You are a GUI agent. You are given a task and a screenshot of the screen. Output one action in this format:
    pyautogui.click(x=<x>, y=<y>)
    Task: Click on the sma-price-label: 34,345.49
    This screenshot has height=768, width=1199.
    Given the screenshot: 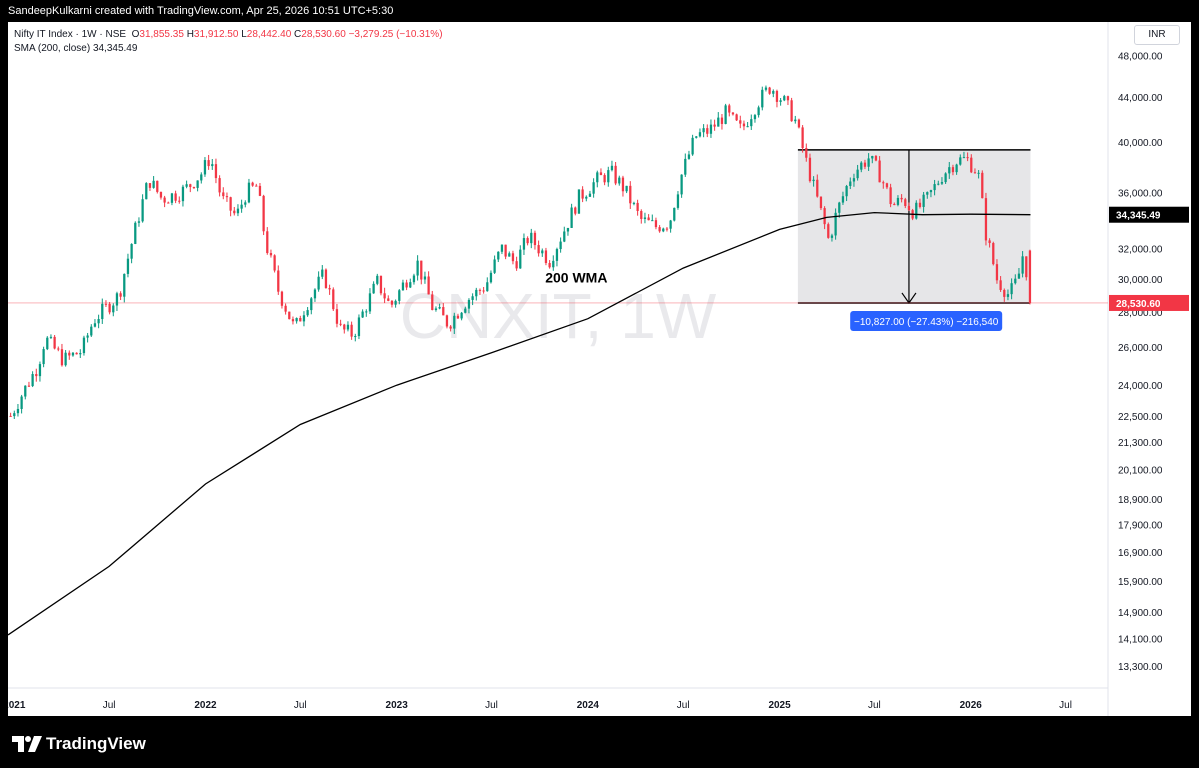 What is the action you would take?
    pyautogui.click(x=1138, y=216)
    